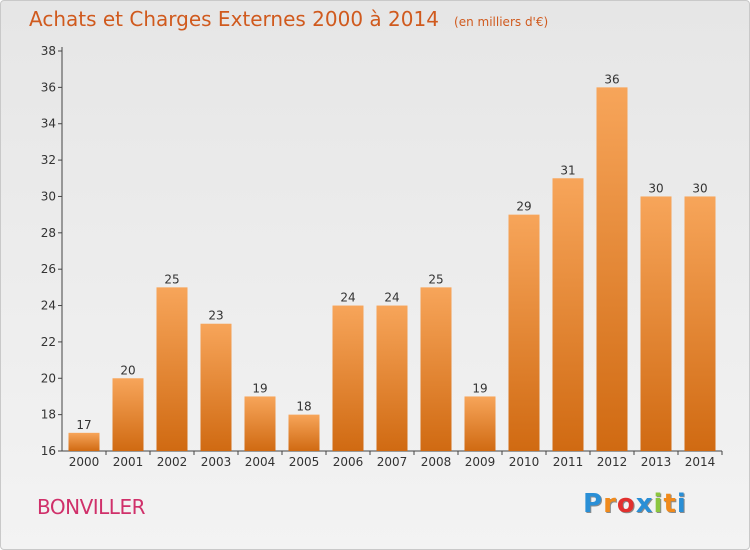 The height and width of the screenshot is (550, 750). Describe the element at coordinates (216, 387) in the screenshot. I see `bar-2003` at that location.